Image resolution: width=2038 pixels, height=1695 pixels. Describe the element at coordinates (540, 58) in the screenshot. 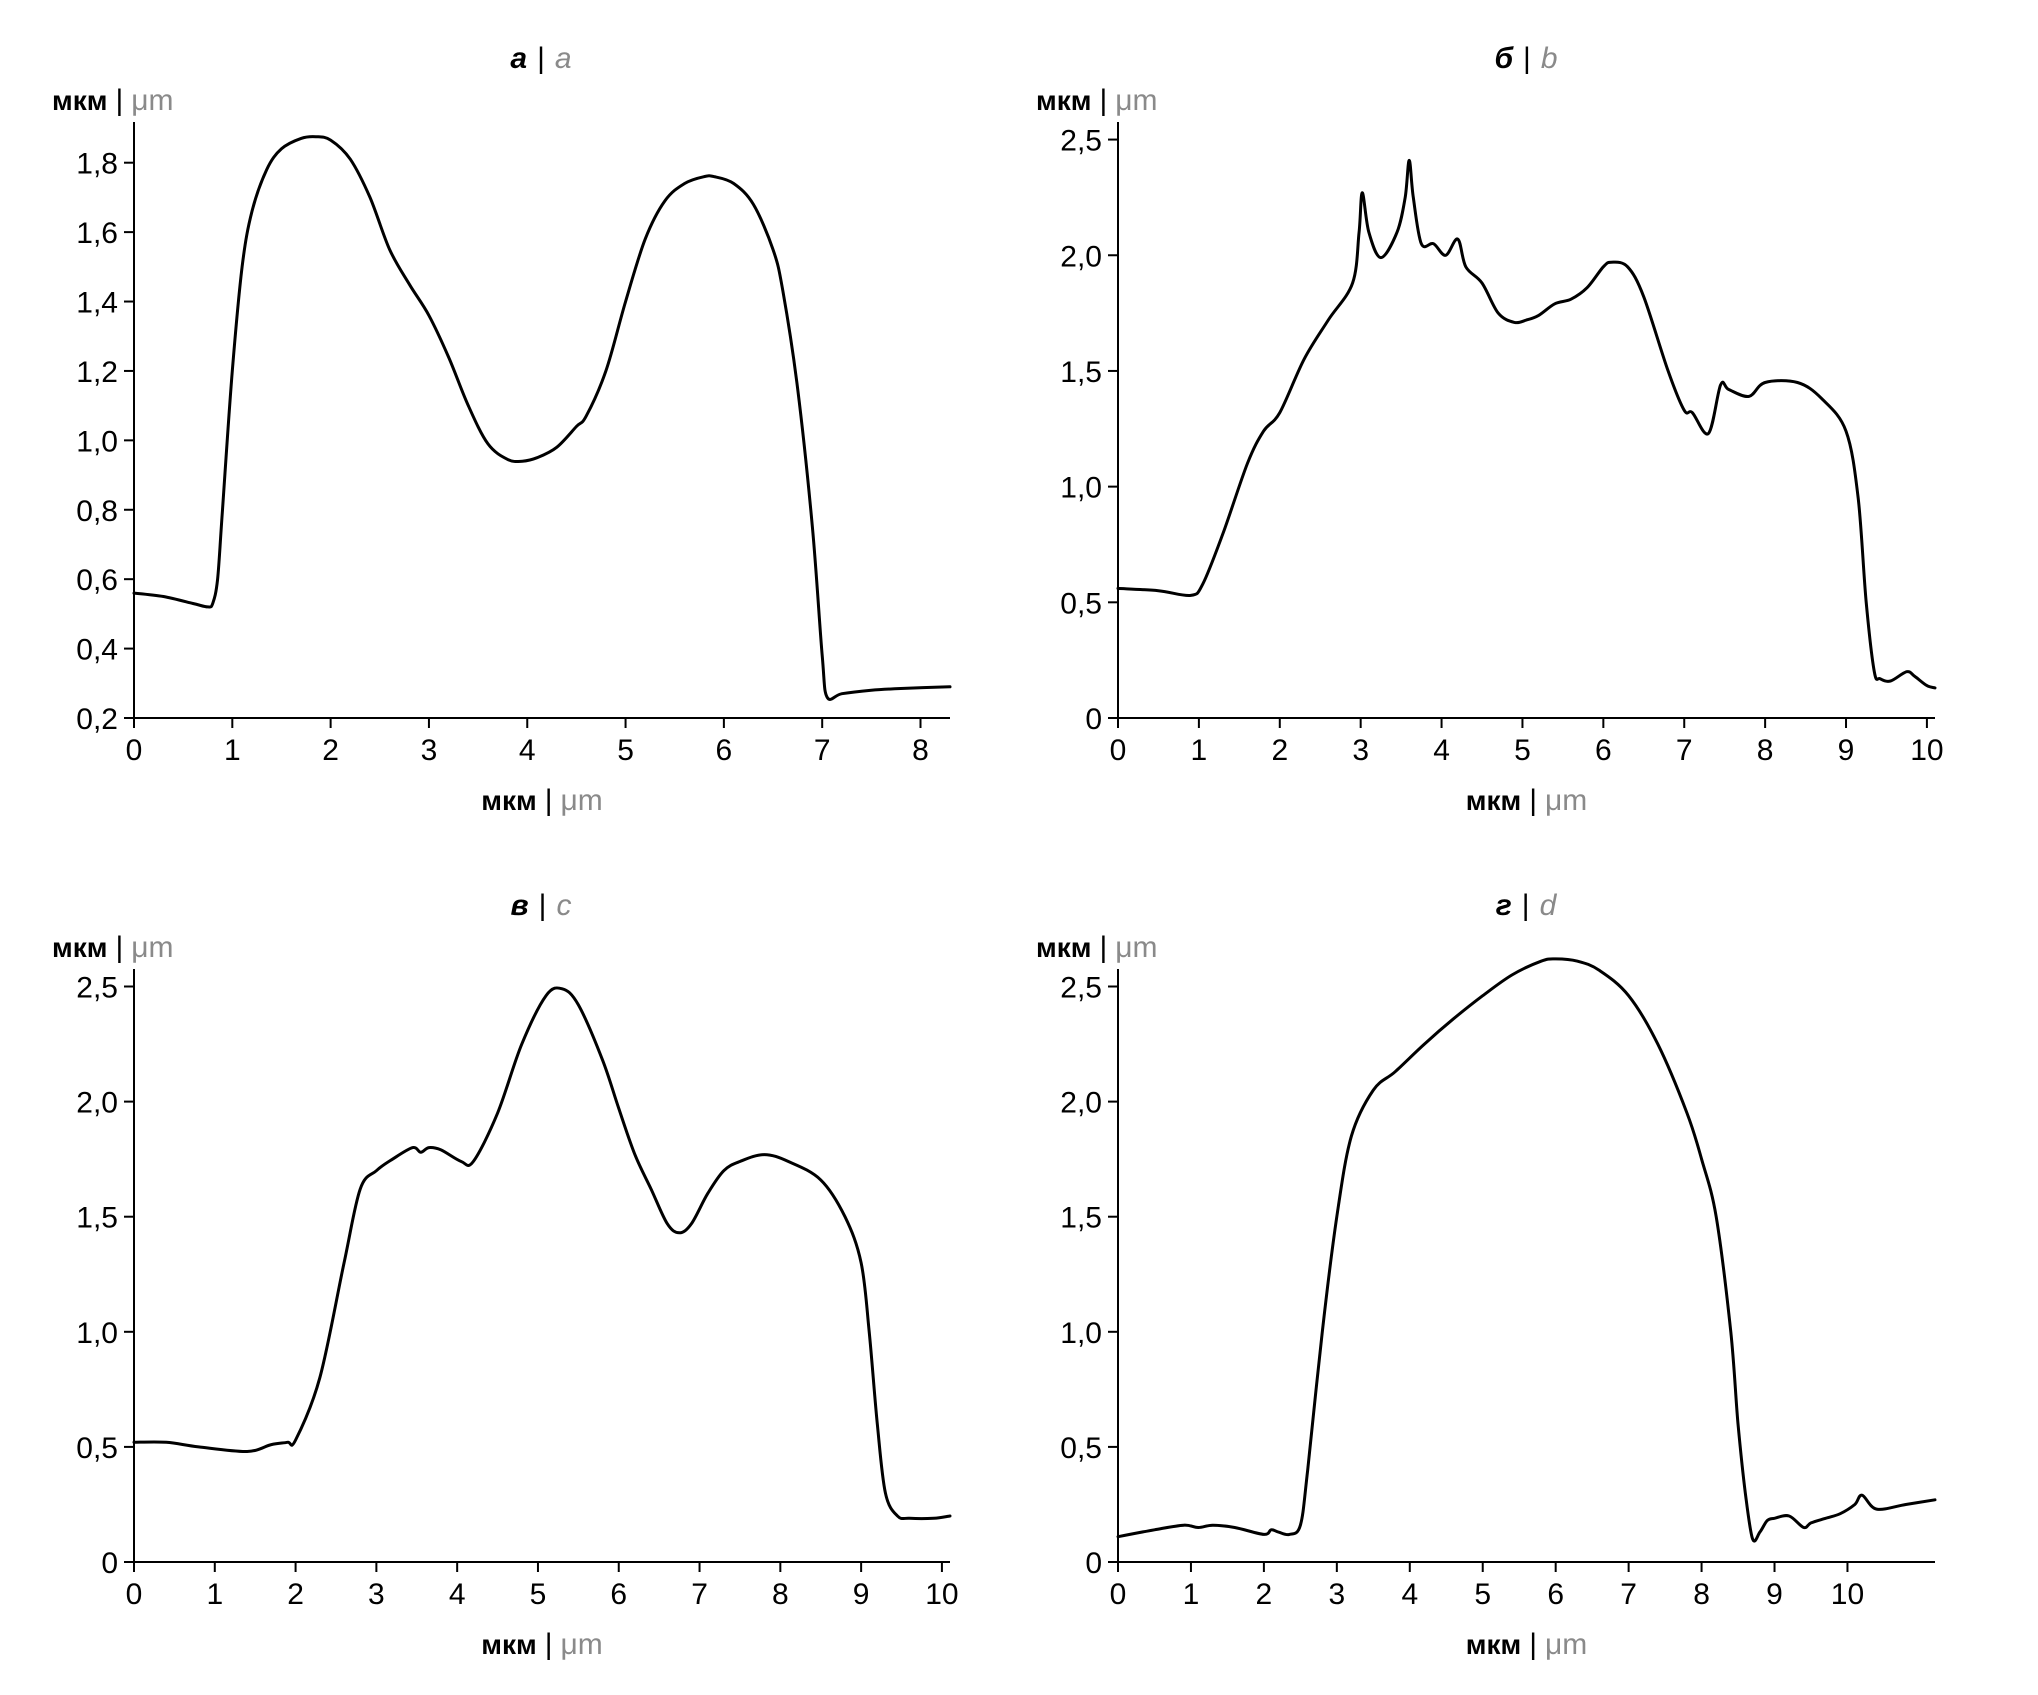

I see `chart-title: а | a` at that location.